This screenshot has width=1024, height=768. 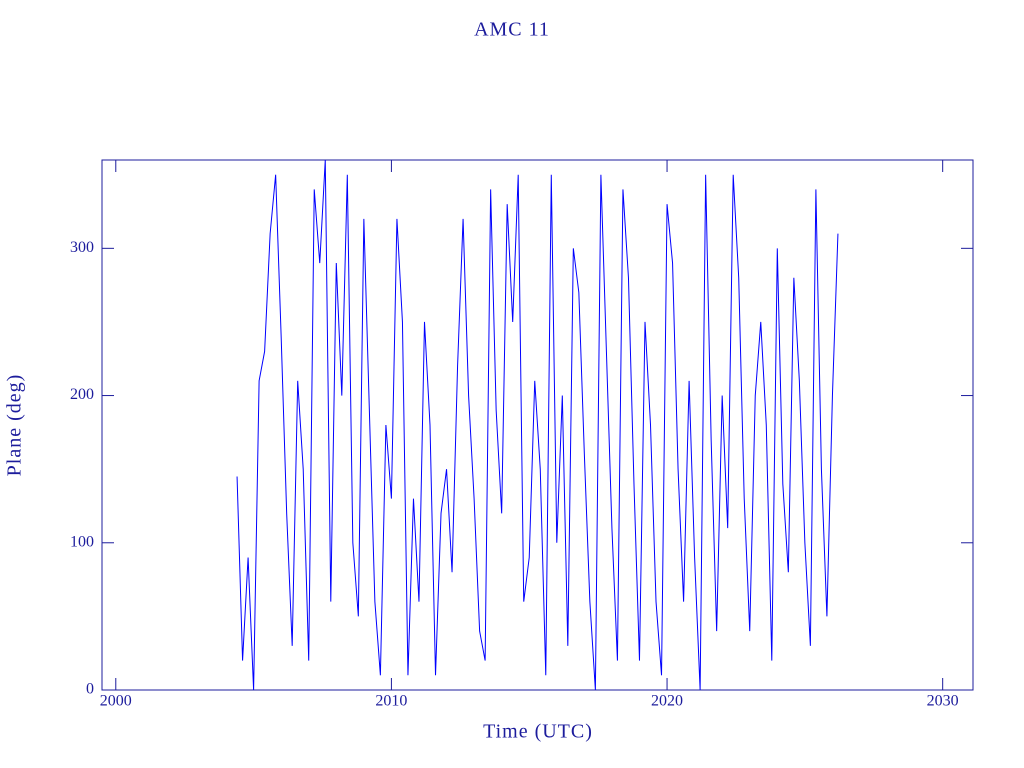 I want to click on y-tick-label: 100, so click(x=82, y=541).